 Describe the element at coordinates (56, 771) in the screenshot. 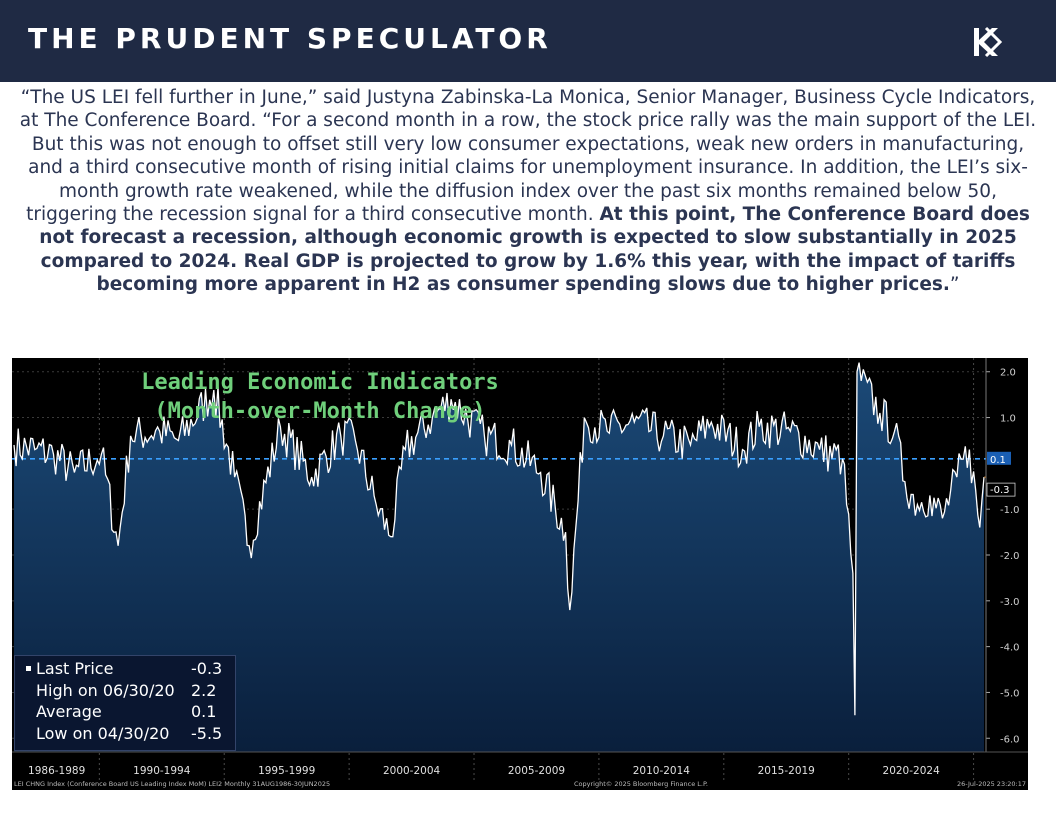

I see `x-period-label: 1986-1989` at that location.